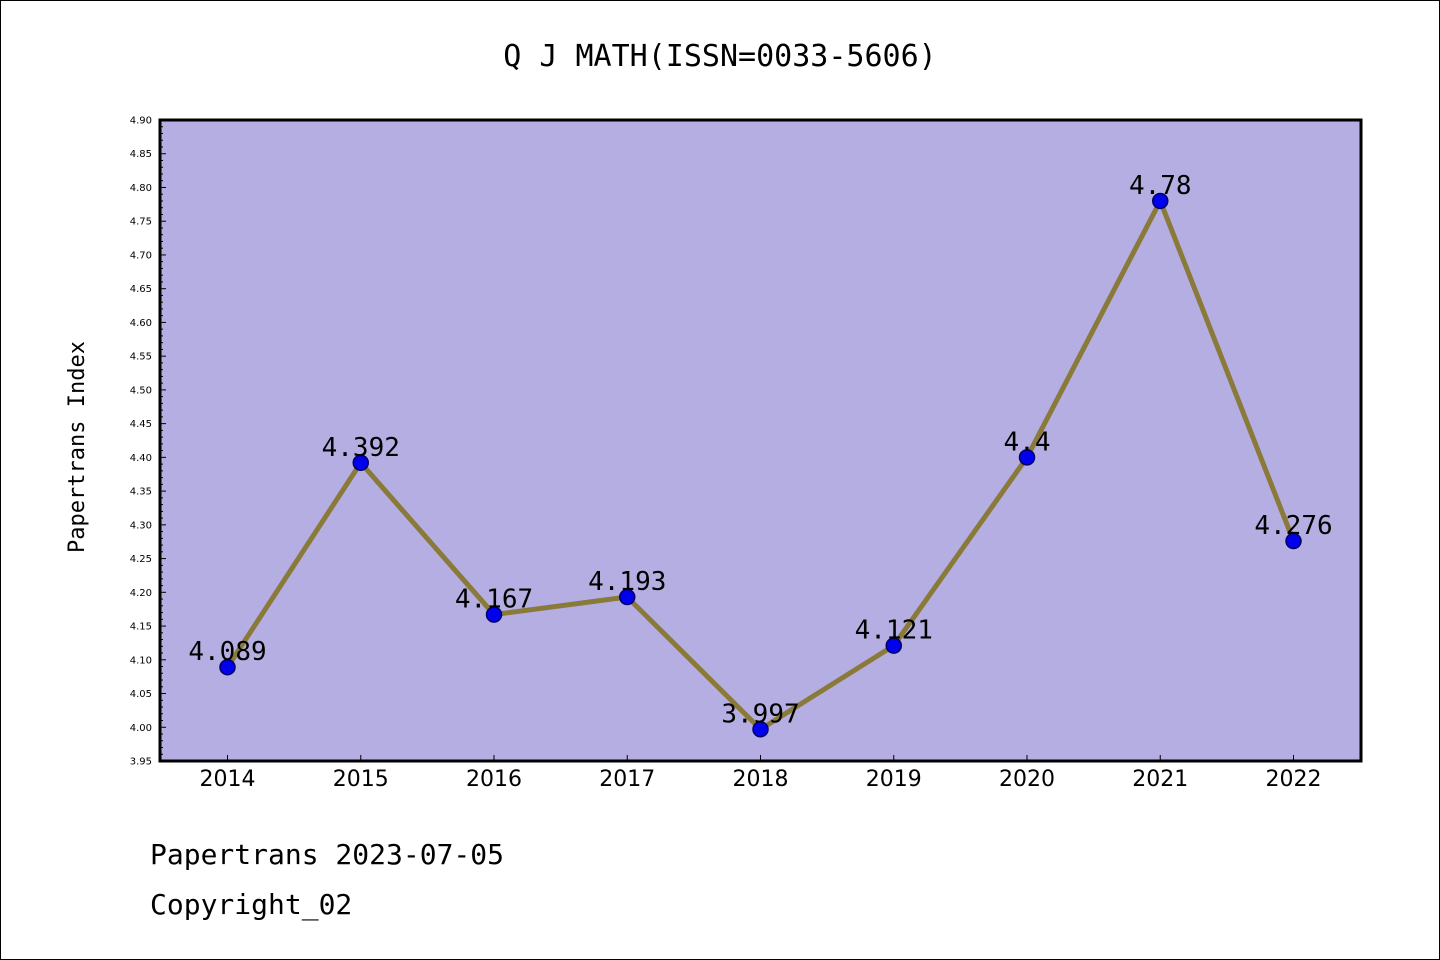 The image size is (1440, 960). I want to click on y-tick-label: 4.50, so click(141, 390).